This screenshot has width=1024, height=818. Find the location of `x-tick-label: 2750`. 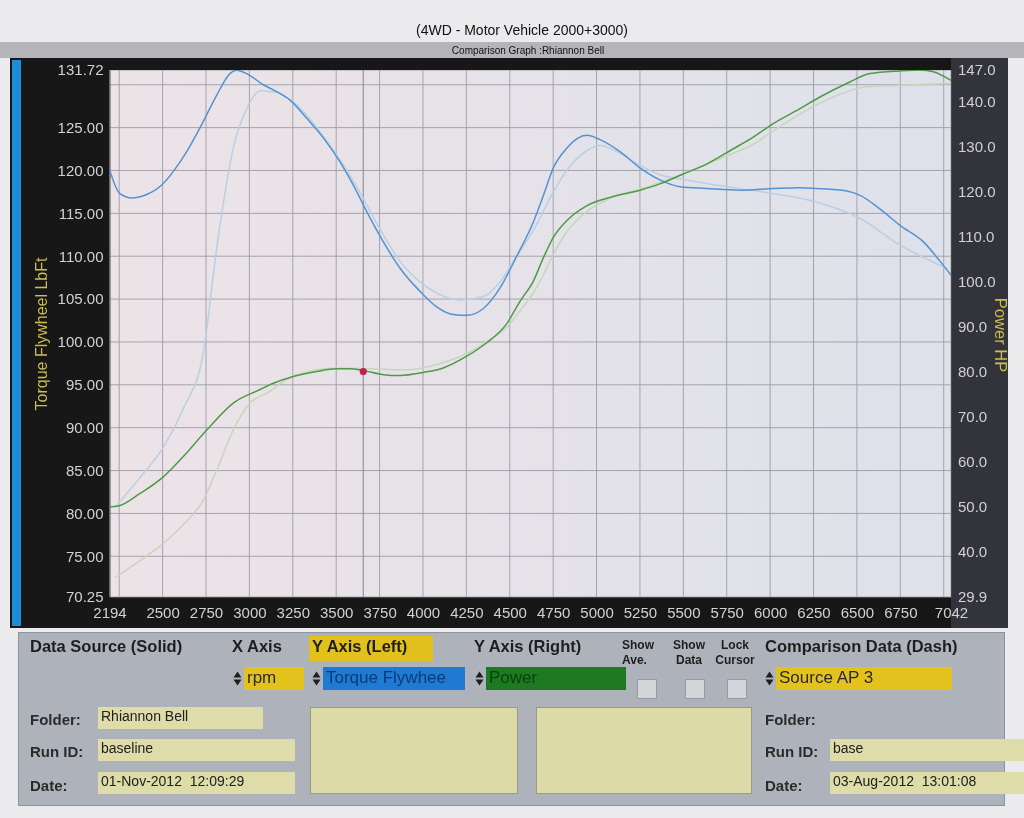

x-tick-label: 2750 is located at coordinates (206, 612).